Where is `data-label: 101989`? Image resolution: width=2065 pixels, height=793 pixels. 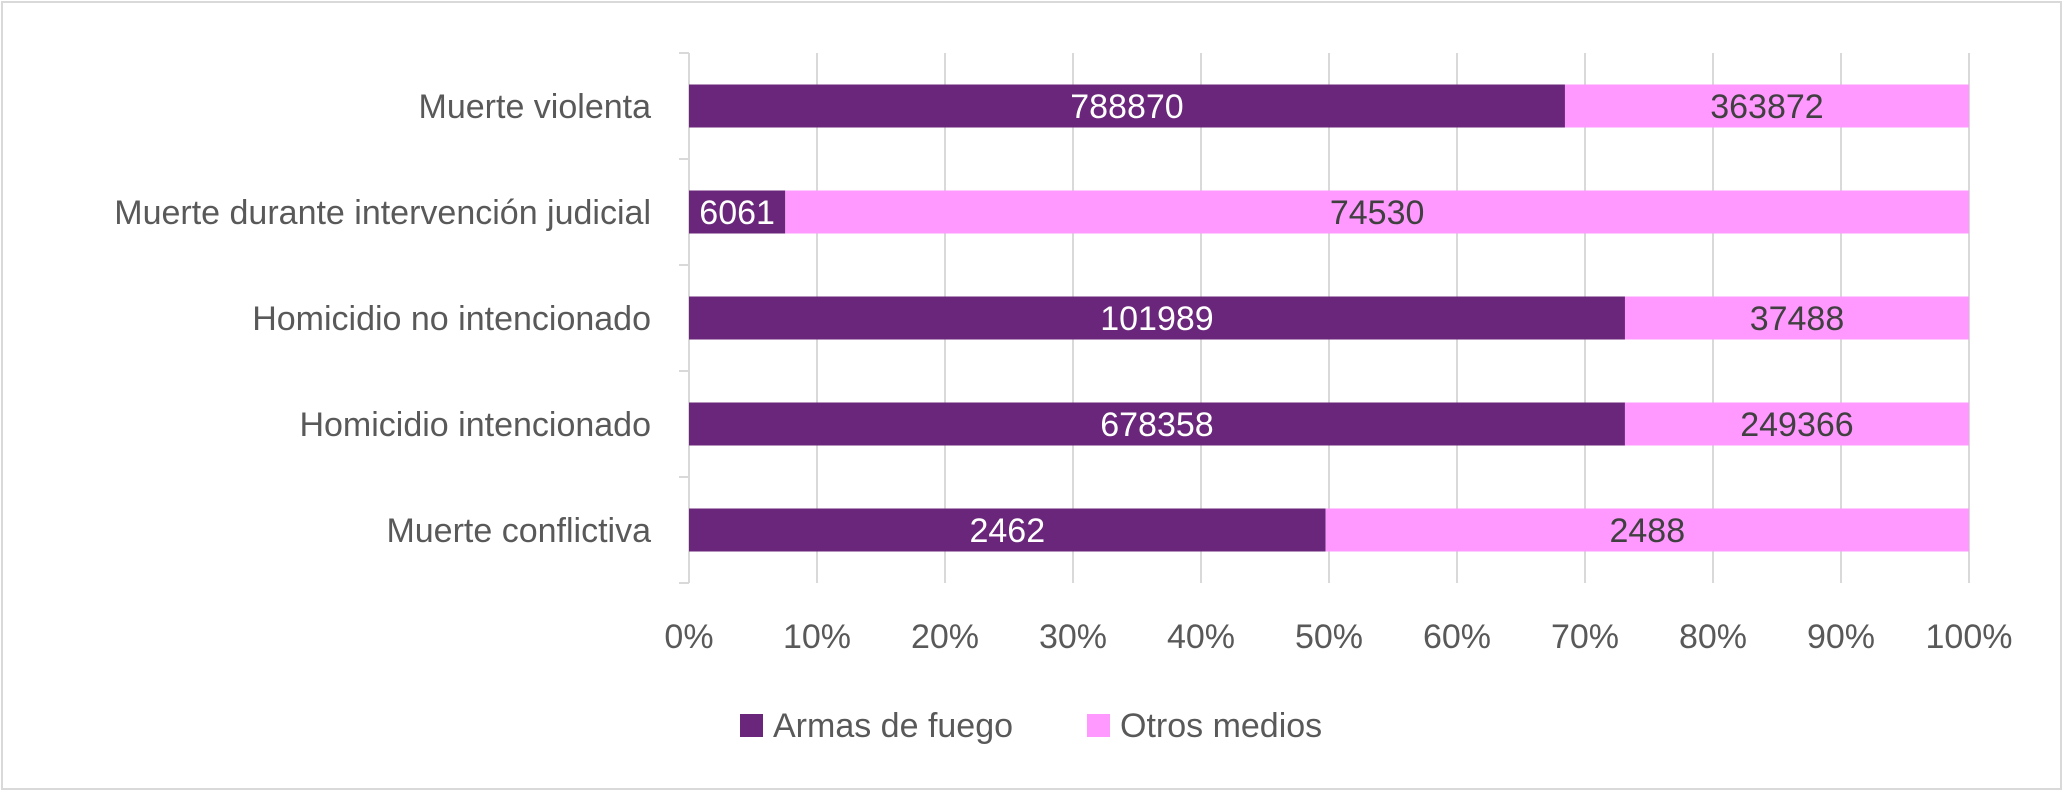
data-label: 101989 is located at coordinates (1156, 319).